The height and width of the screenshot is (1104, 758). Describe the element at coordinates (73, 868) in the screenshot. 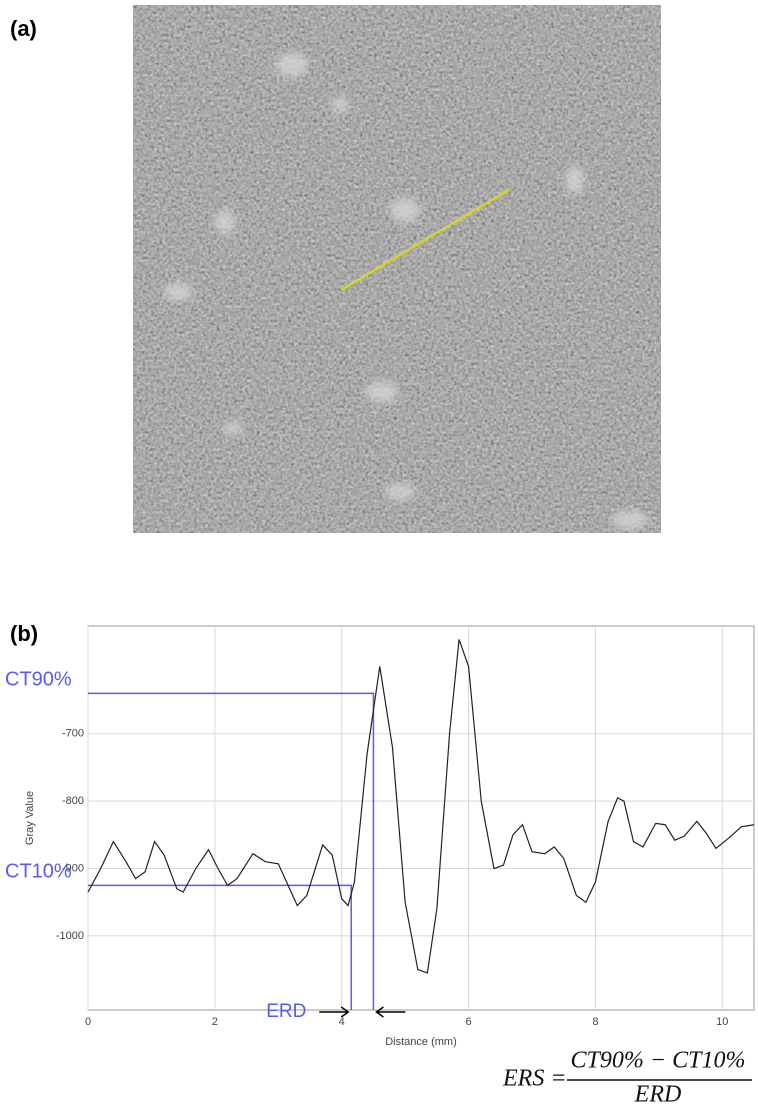

I see `y-tick-label: -900` at that location.